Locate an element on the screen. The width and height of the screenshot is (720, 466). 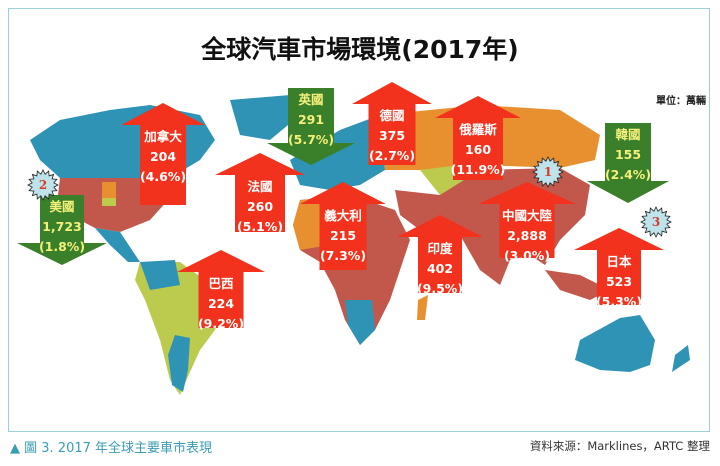
region-australia is located at coordinates (615, 343).